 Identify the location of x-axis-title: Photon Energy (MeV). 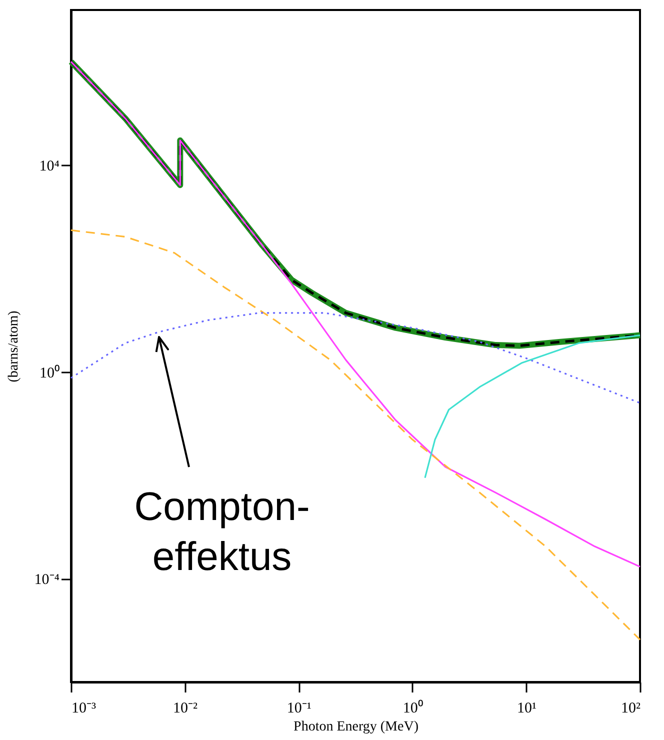
(356, 727).